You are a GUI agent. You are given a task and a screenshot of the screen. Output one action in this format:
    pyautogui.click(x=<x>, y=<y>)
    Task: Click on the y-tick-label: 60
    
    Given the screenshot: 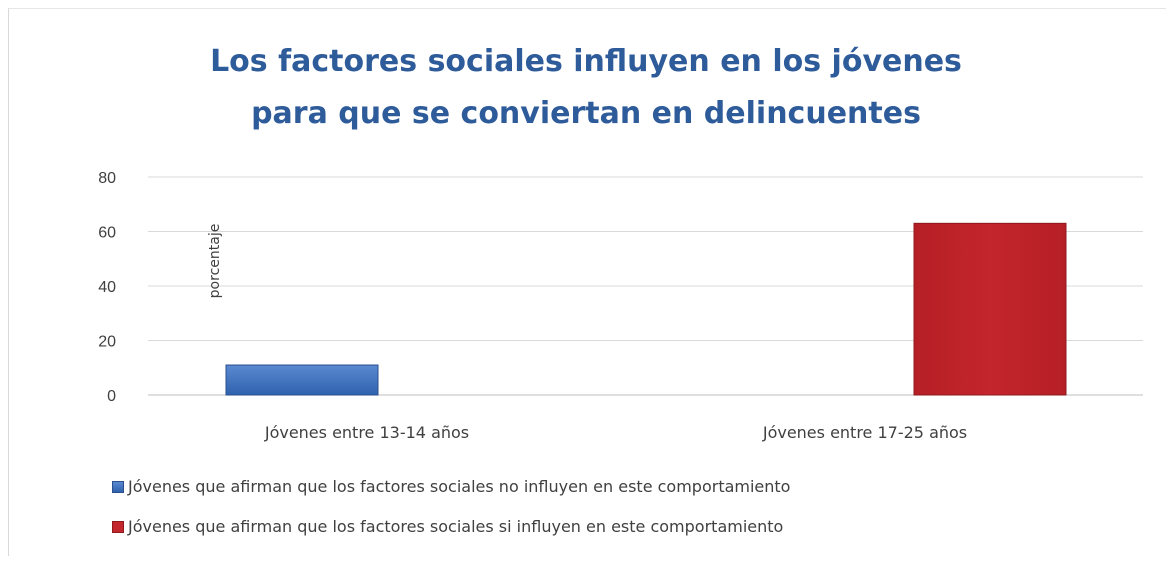 What is the action you would take?
    pyautogui.click(x=107, y=233)
    